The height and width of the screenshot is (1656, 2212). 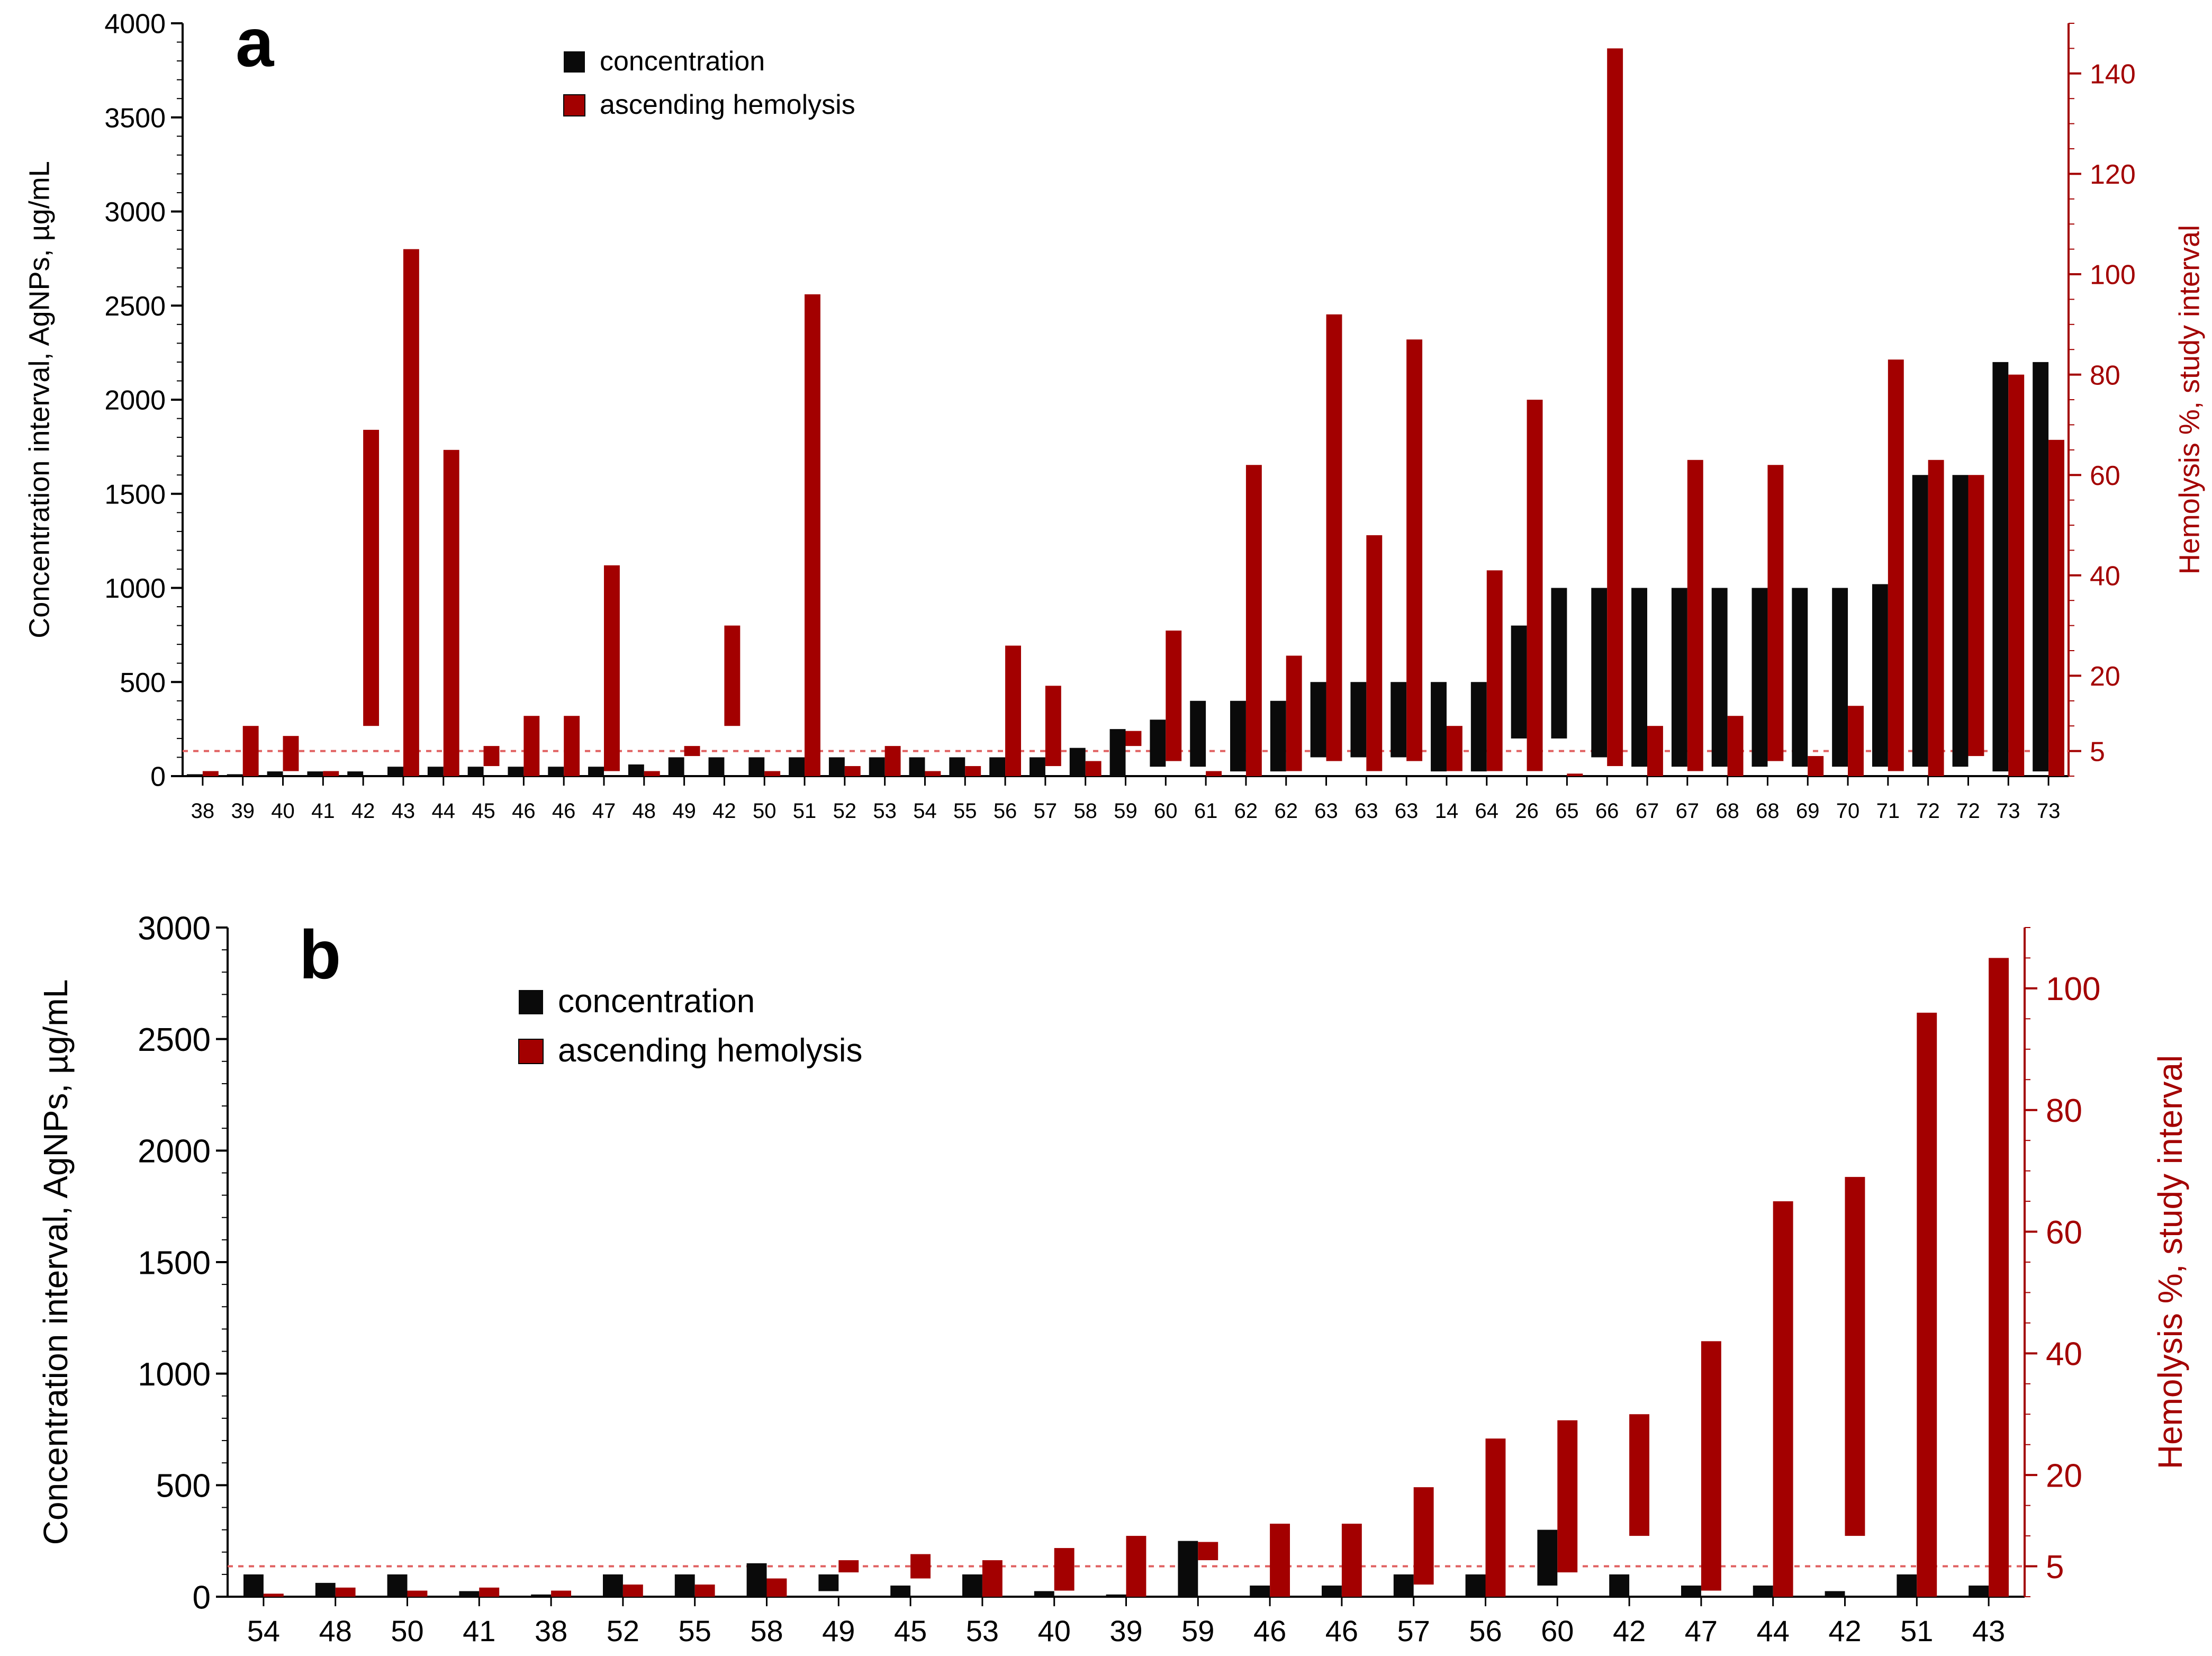 What do you see at coordinates (2055, 1567) in the screenshot?
I see `right-tick-label: 5` at bounding box center [2055, 1567].